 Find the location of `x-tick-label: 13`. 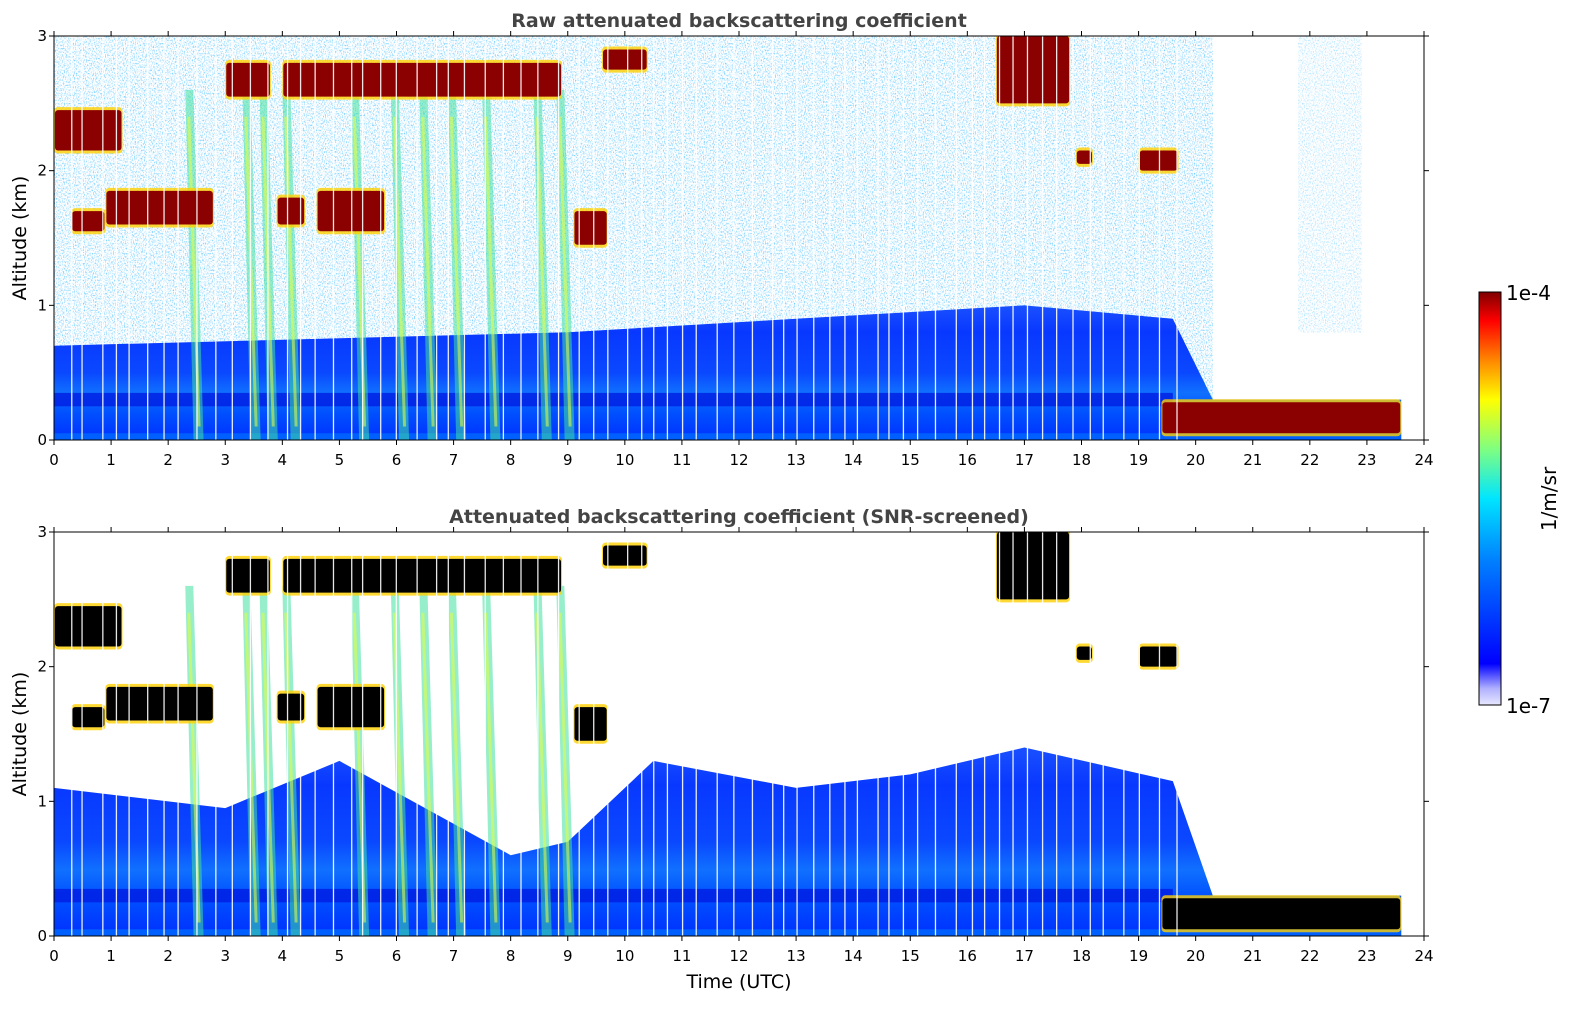

x-tick-label: 13 is located at coordinates (796, 956).